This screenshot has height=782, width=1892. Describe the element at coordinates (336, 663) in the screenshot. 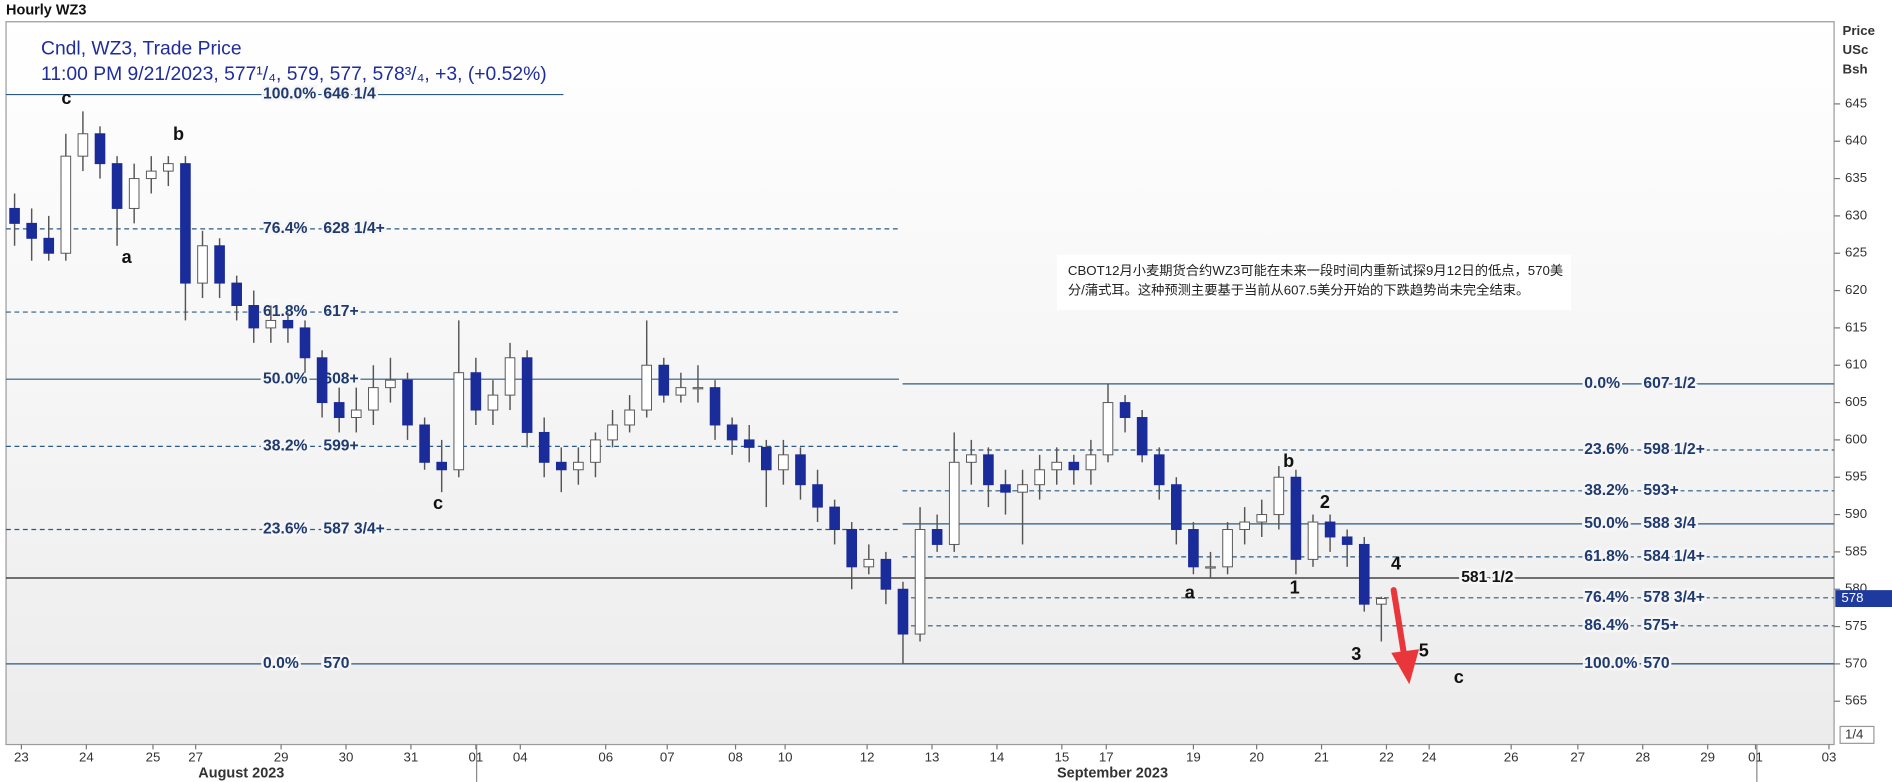

I see `fib-price: 570` at that location.